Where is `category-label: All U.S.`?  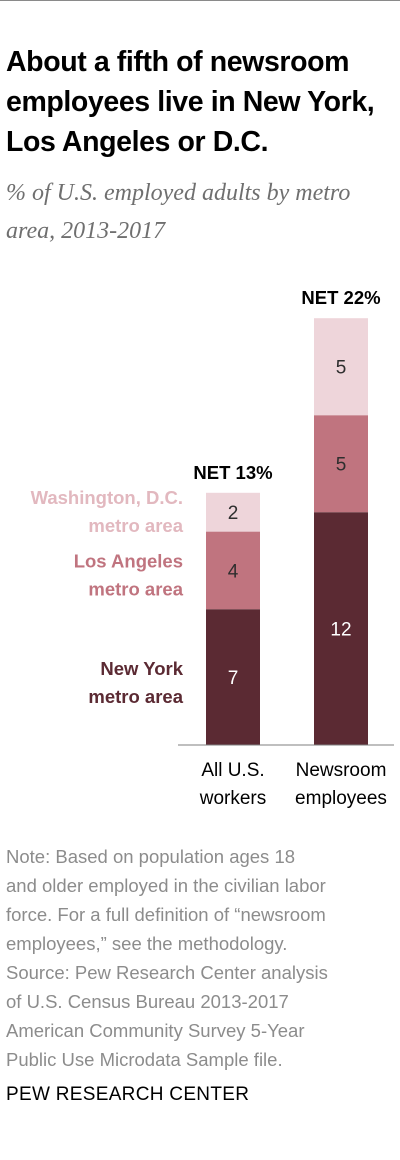
category-label: All U.S. is located at coordinates (232, 770).